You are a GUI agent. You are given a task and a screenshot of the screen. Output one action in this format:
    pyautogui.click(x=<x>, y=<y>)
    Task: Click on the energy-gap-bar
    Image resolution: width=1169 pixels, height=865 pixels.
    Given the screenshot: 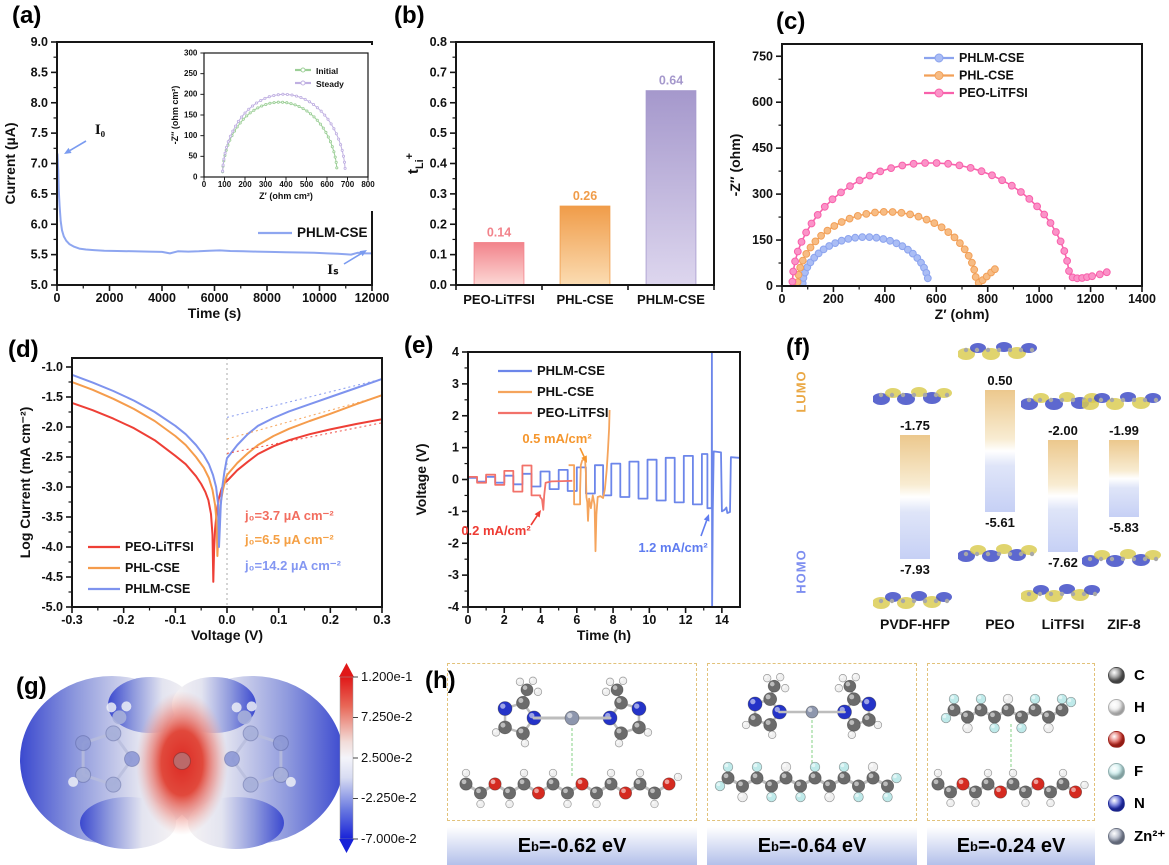 What is the action you would take?
    pyautogui.click(x=1124, y=478)
    